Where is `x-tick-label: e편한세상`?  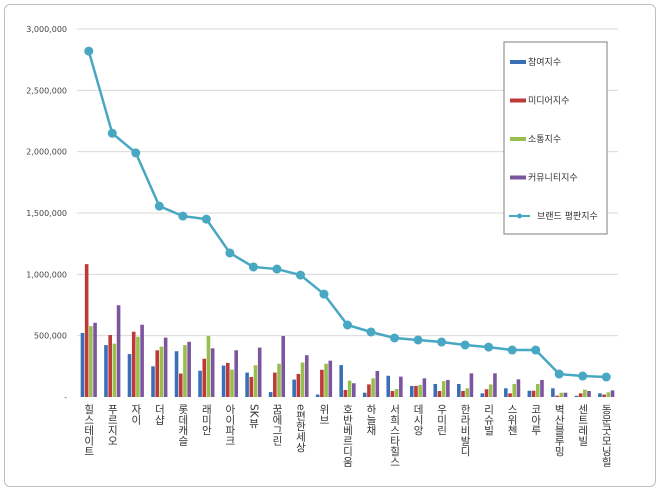
x-tick-label: e편한세상 is located at coordinates (300, 428).